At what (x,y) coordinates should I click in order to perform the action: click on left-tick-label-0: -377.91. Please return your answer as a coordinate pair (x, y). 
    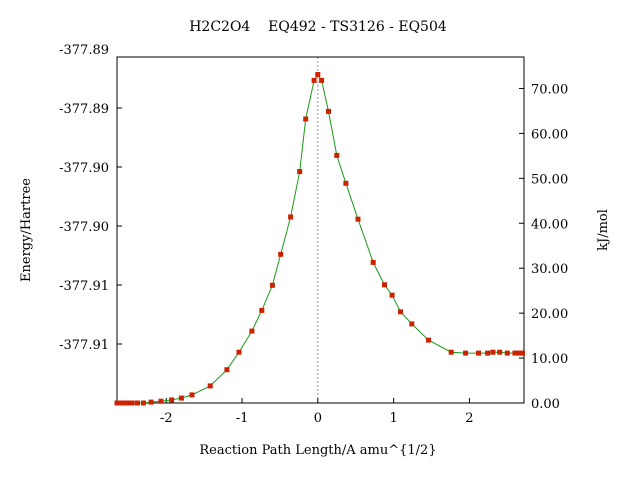
    Looking at the image, I should click on (84, 345).